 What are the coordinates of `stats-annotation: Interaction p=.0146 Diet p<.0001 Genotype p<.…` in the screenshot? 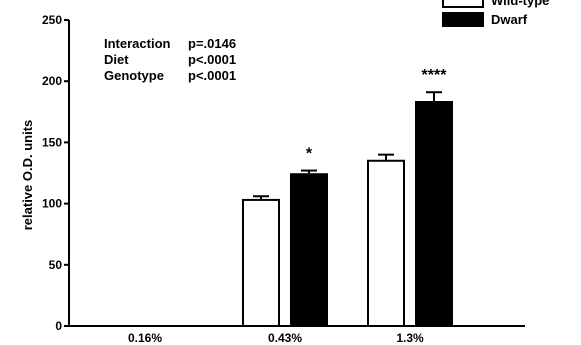 It's located at (170, 59).